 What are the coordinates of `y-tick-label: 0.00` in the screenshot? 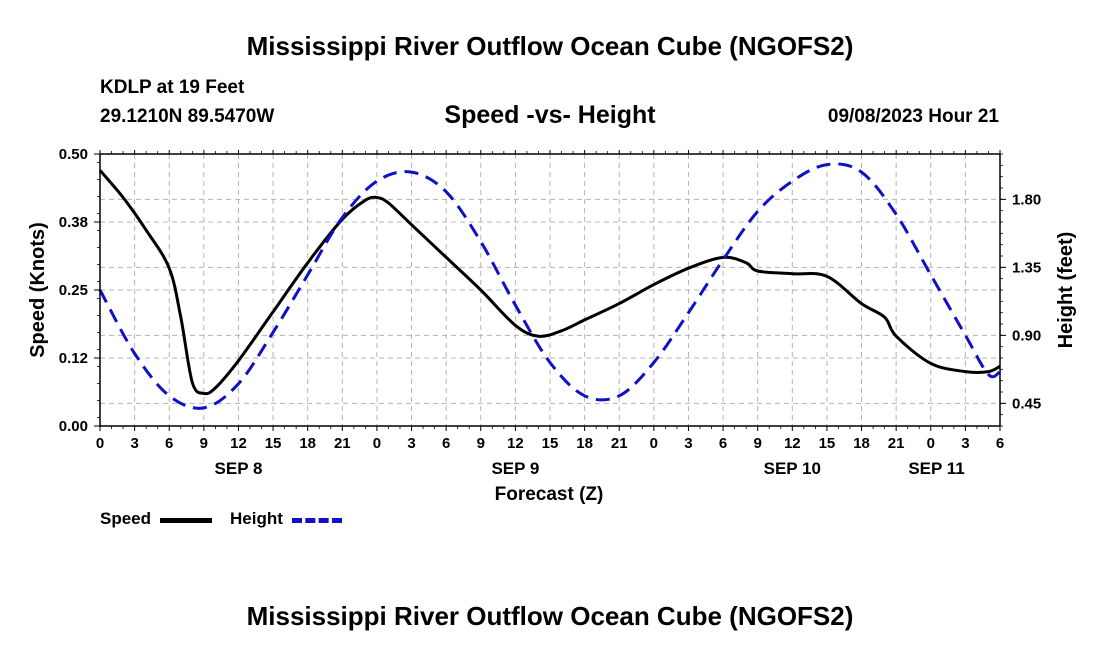 It's located at (73, 426).